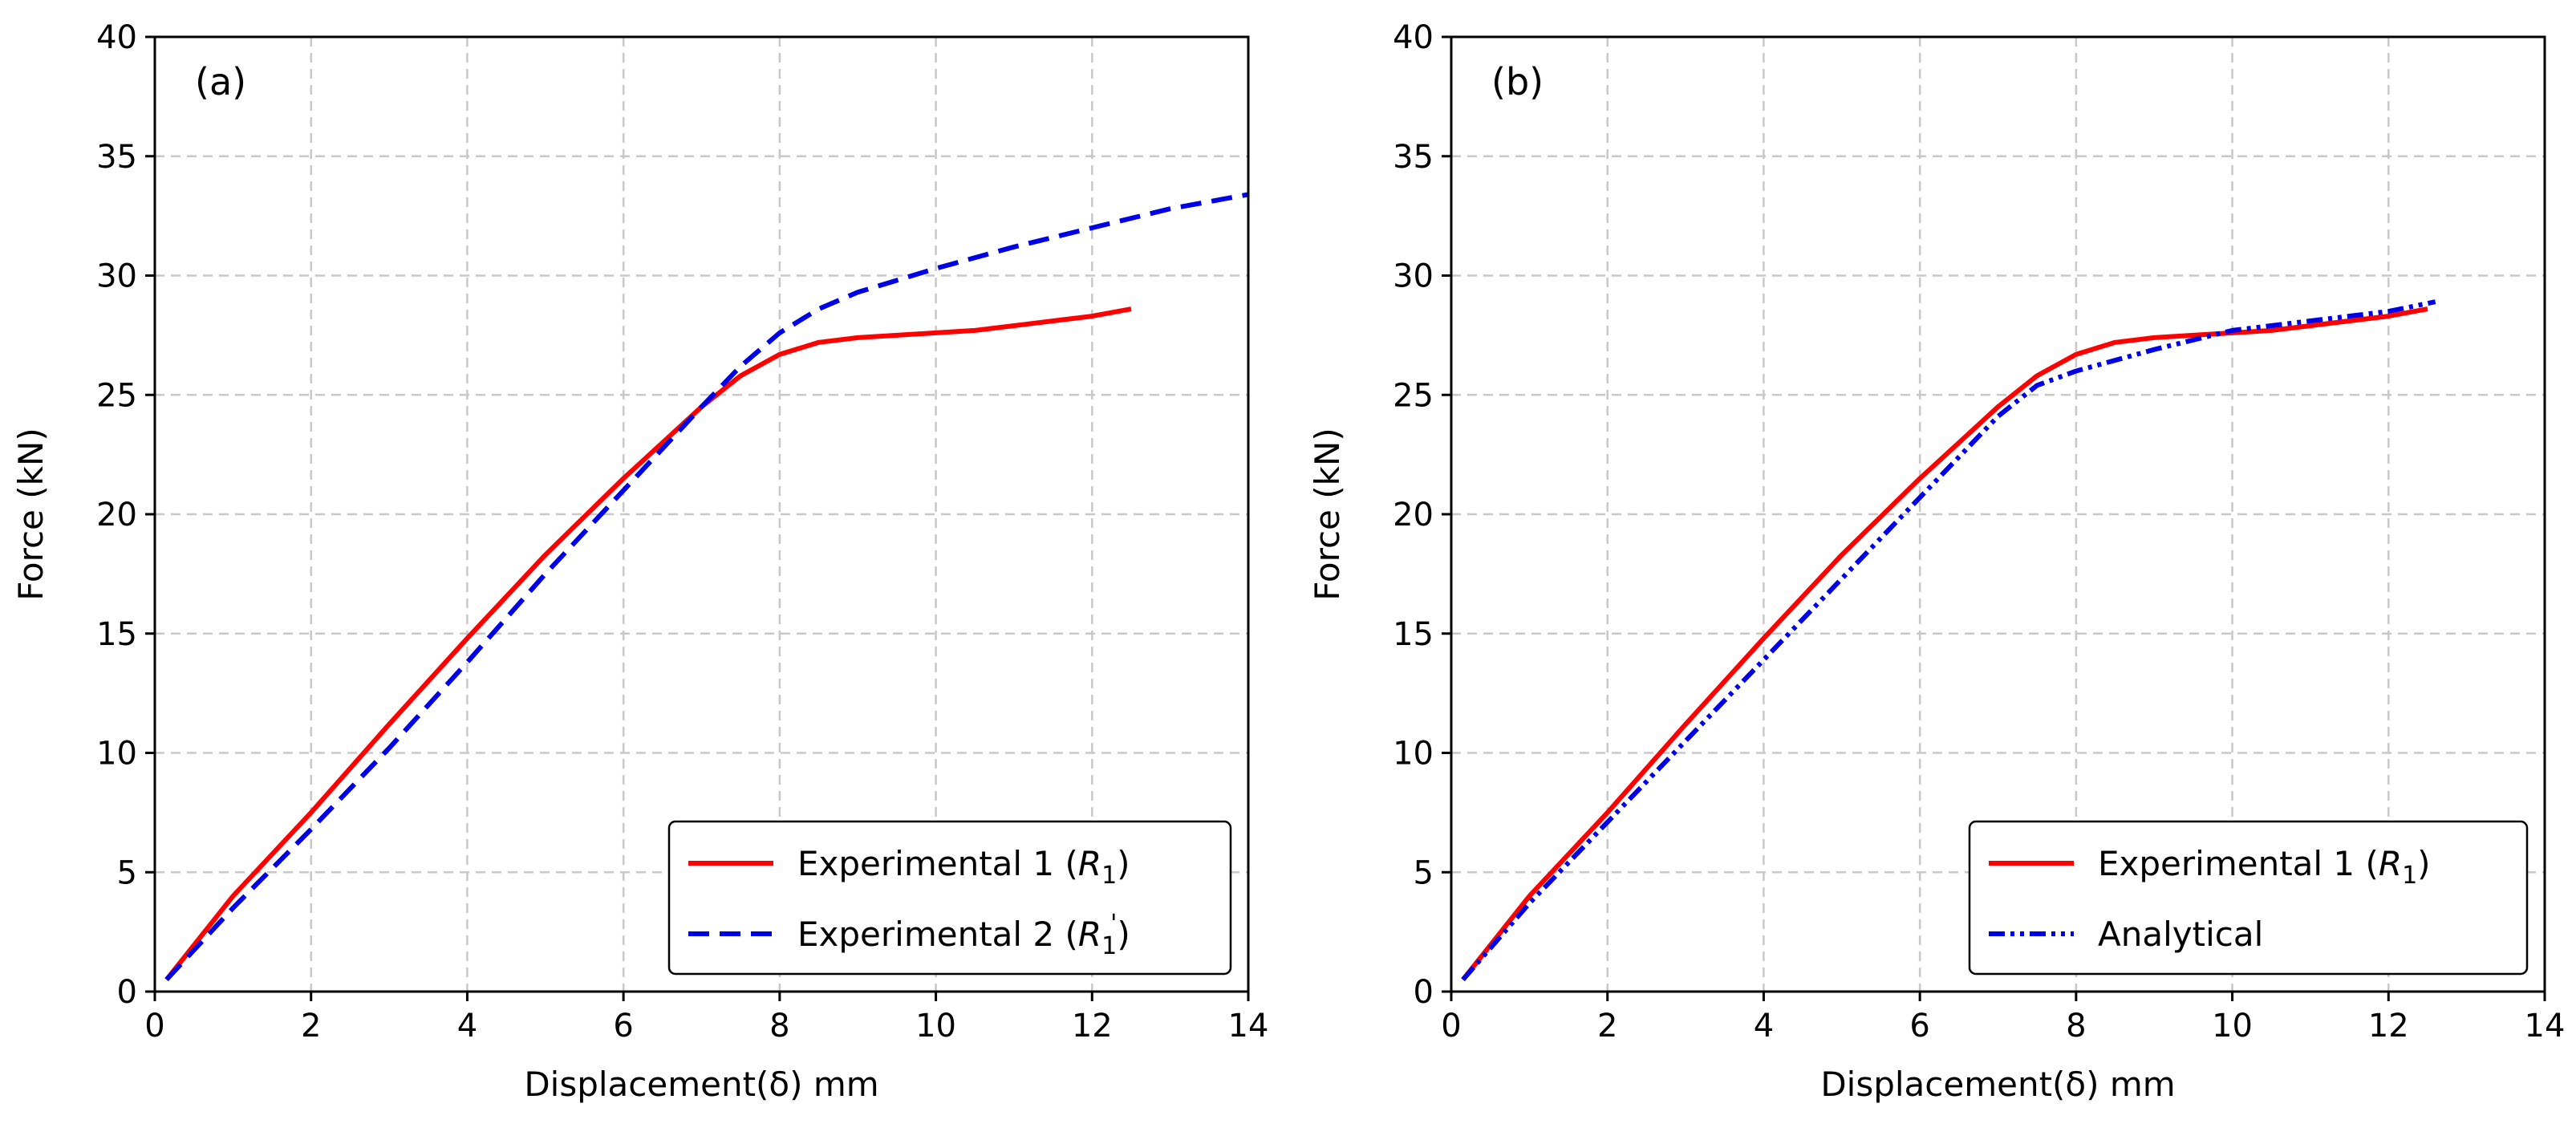 This screenshot has height=1144, width=2576. Describe the element at coordinates (220, 81) in the screenshot. I see `panel-label: (a)` at that location.